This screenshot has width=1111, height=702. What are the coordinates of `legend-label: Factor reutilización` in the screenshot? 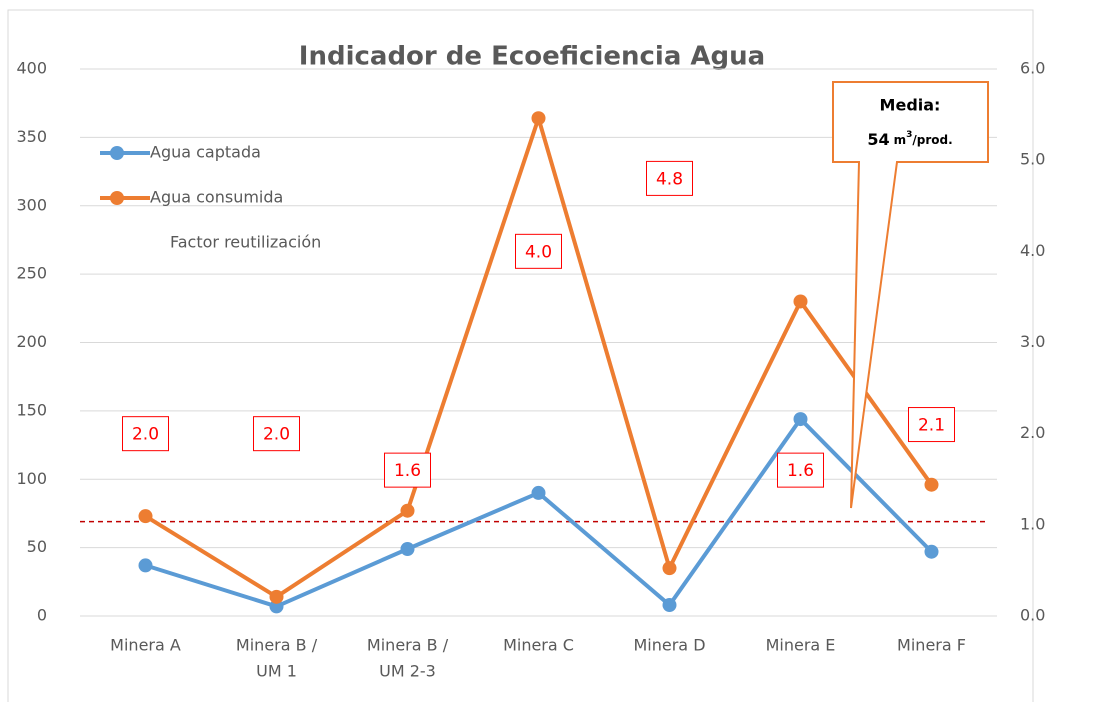 It's located at (245, 242).